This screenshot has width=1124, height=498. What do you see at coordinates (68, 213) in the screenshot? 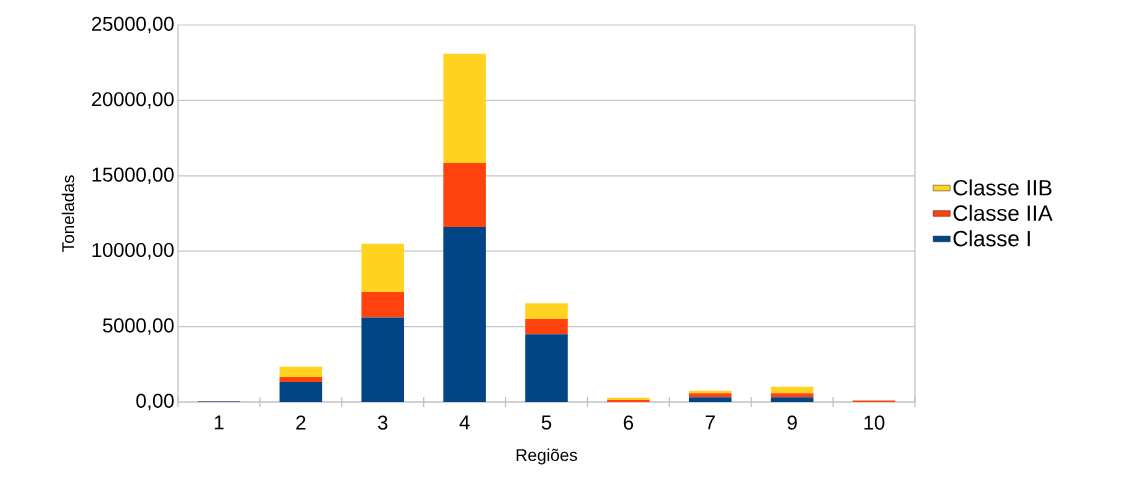
I see `y-axis-title: Toneladas` at bounding box center [68, 213].